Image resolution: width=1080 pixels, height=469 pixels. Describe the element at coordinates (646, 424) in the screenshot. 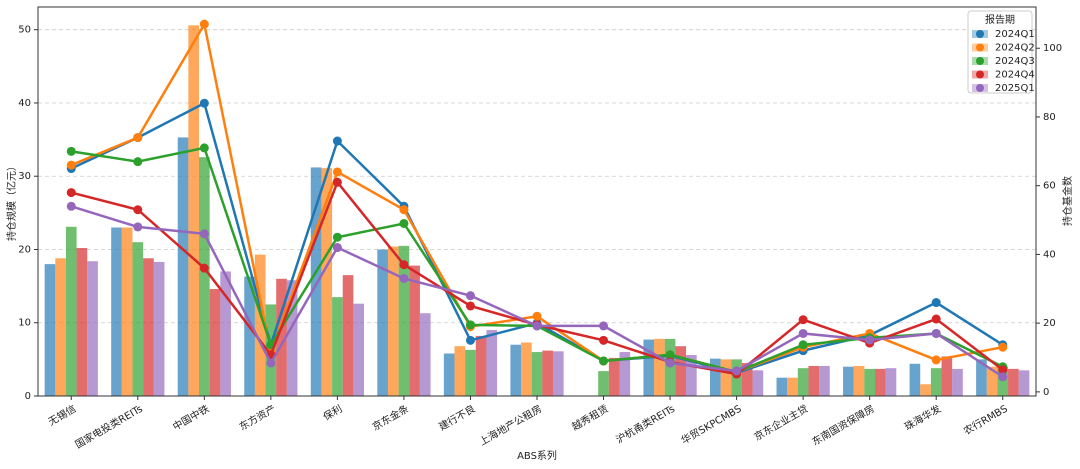

I see `x-tick-label: 沪杭甬类REITs` at that location.